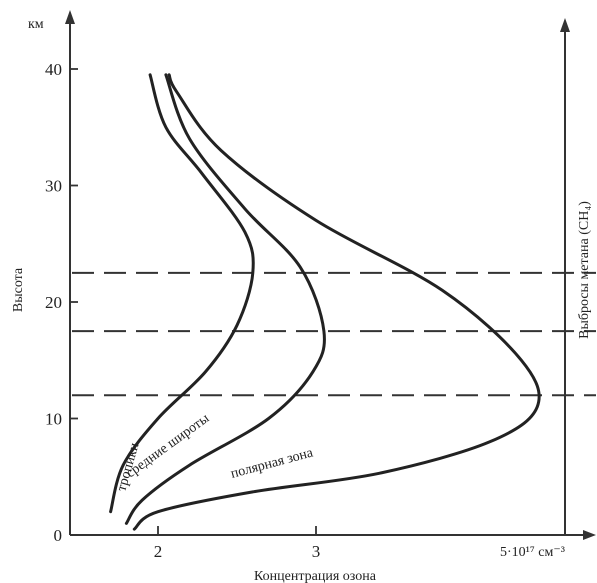 The width and height of the screenshot is (597, 583). I want to click on x-tick-label: 2, so click(158, 551).